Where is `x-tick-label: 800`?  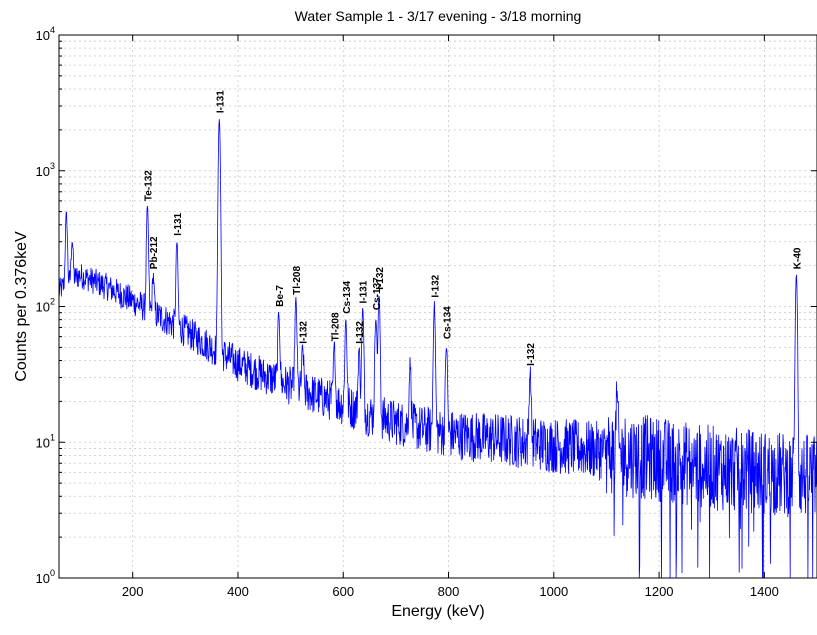
x-tick-label: 800 is located at coordinates (449, 591).